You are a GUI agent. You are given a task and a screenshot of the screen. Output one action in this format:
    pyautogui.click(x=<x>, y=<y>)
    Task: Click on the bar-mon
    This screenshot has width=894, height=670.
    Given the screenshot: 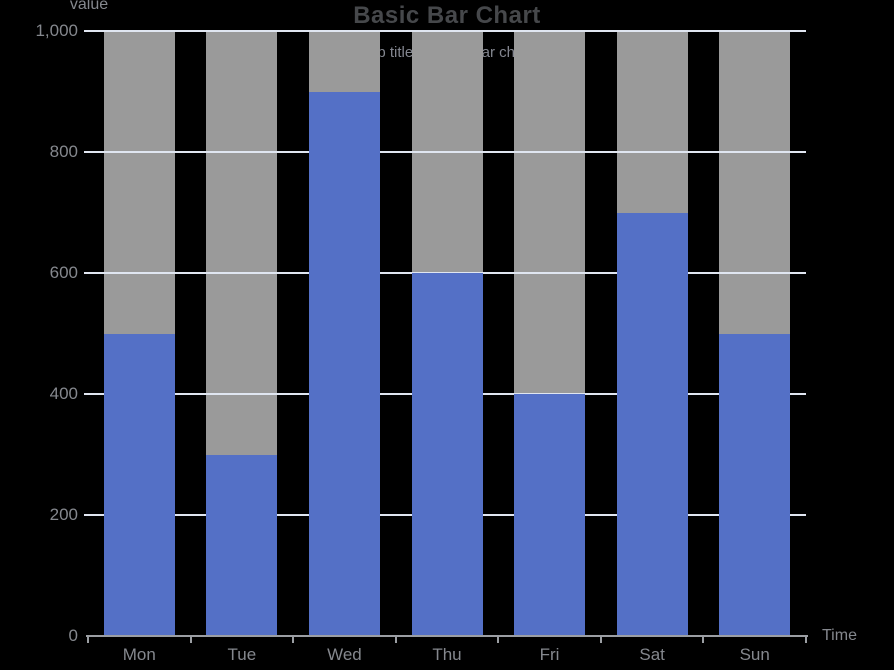 What is the action you would take?
    pyautogui.click(x=139, y=484)
    